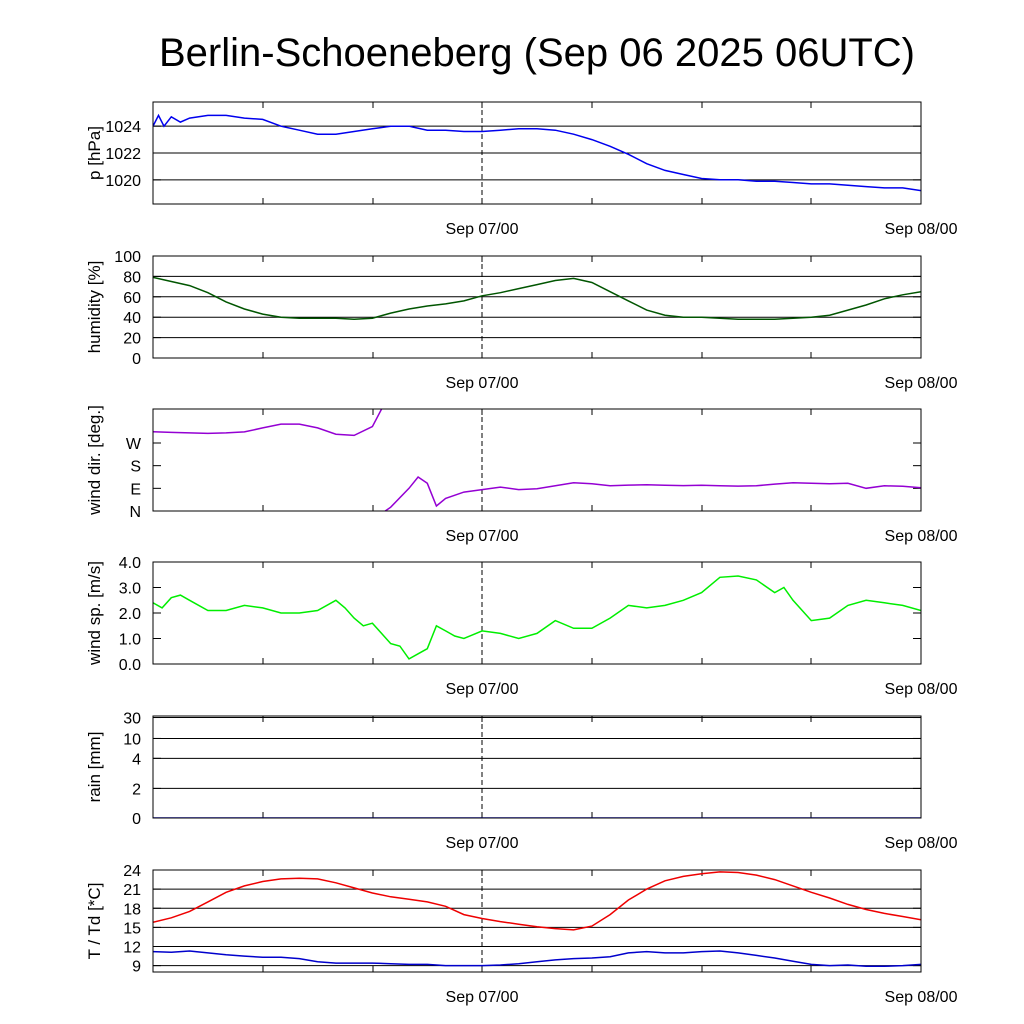 This screenshot has width=1024, height=1024. Describe the element at coordinates (94, 767) in the screenshot. I see `y-axis-label: rain [mm]` at that location.